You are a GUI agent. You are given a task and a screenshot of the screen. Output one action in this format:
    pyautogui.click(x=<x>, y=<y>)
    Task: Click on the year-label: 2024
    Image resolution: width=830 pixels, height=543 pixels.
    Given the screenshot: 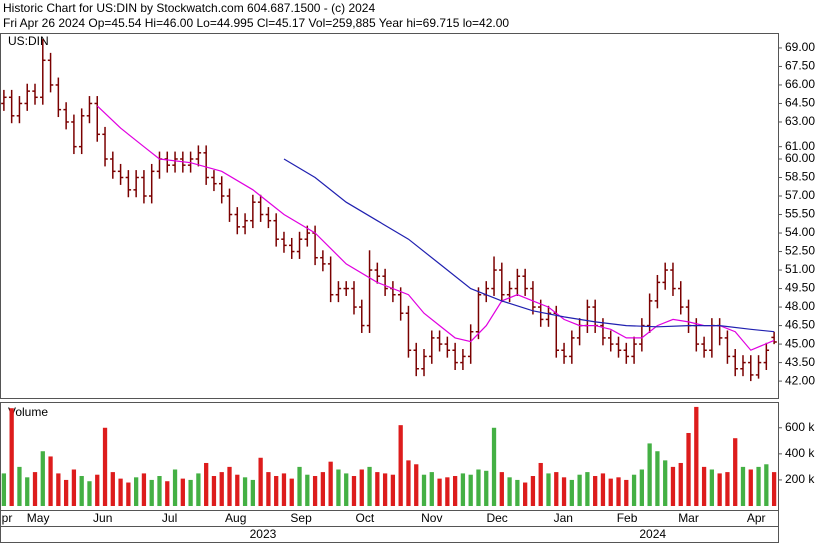 What is the action you would take?
    pyautogui.click(x=652, y=534)
    